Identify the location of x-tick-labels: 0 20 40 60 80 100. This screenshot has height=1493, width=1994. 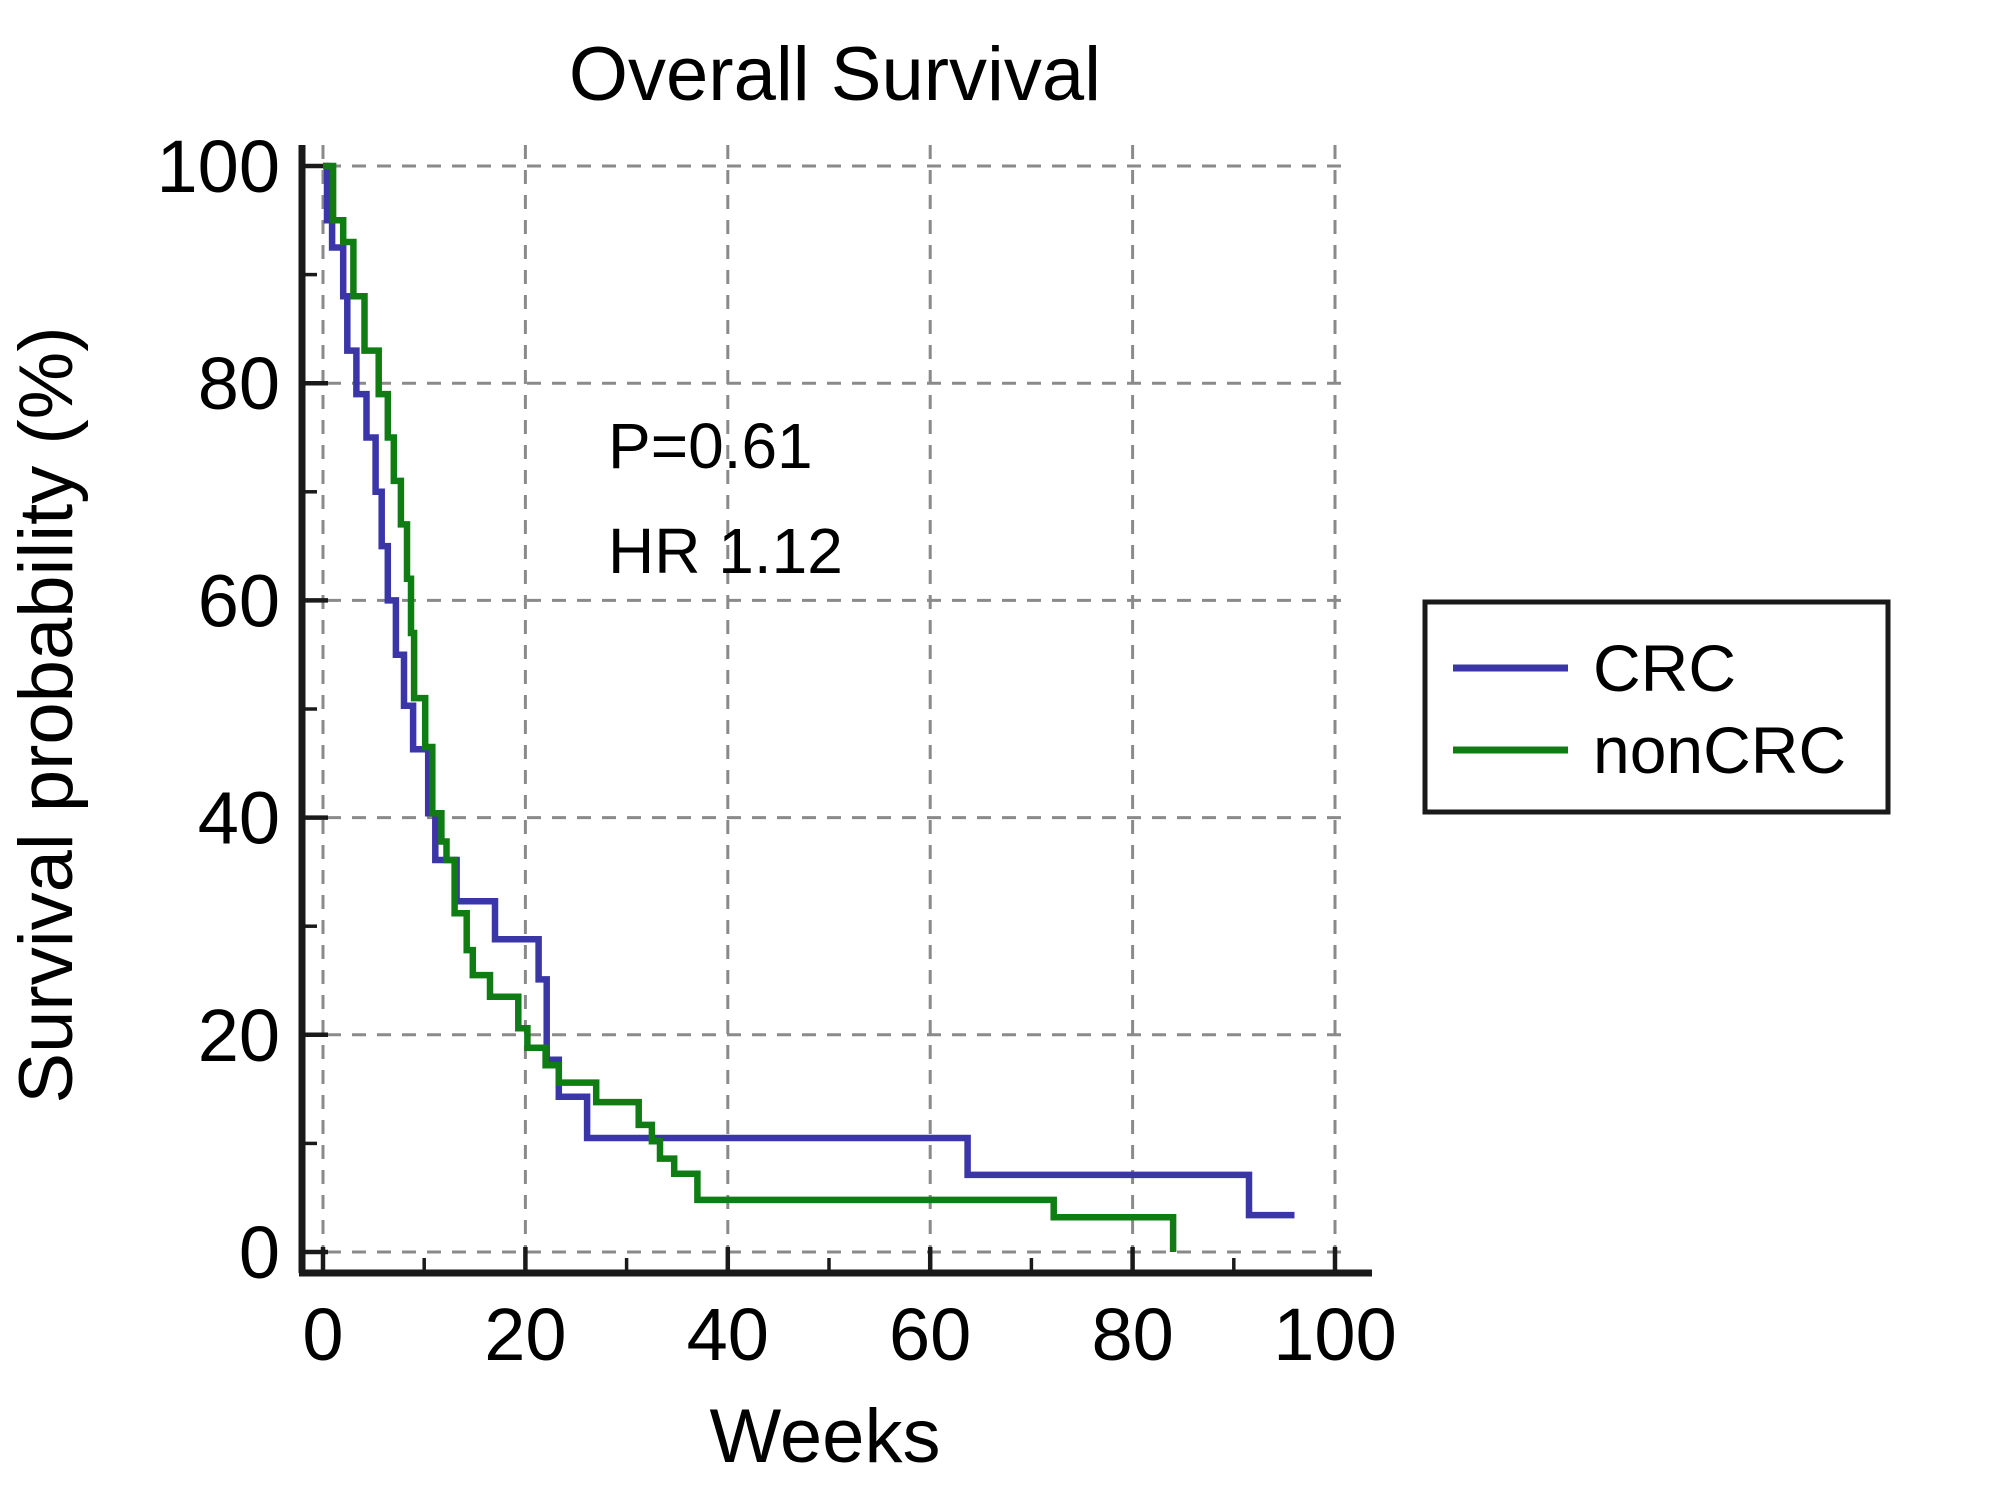
(849, 1334).